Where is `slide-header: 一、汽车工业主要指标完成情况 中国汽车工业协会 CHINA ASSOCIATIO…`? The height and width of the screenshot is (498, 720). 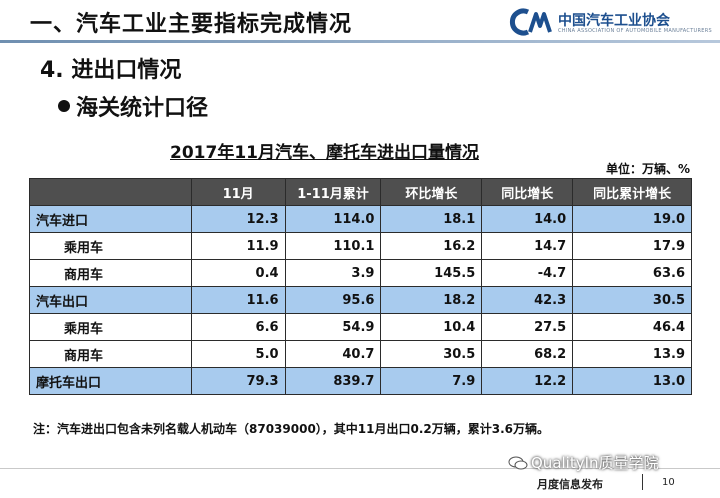 slide-header: 一、汽车工业主要指标完成情况 中国汽车工业协会 CHINA ASSOCIATIO… is located at coordinates (360, 22).